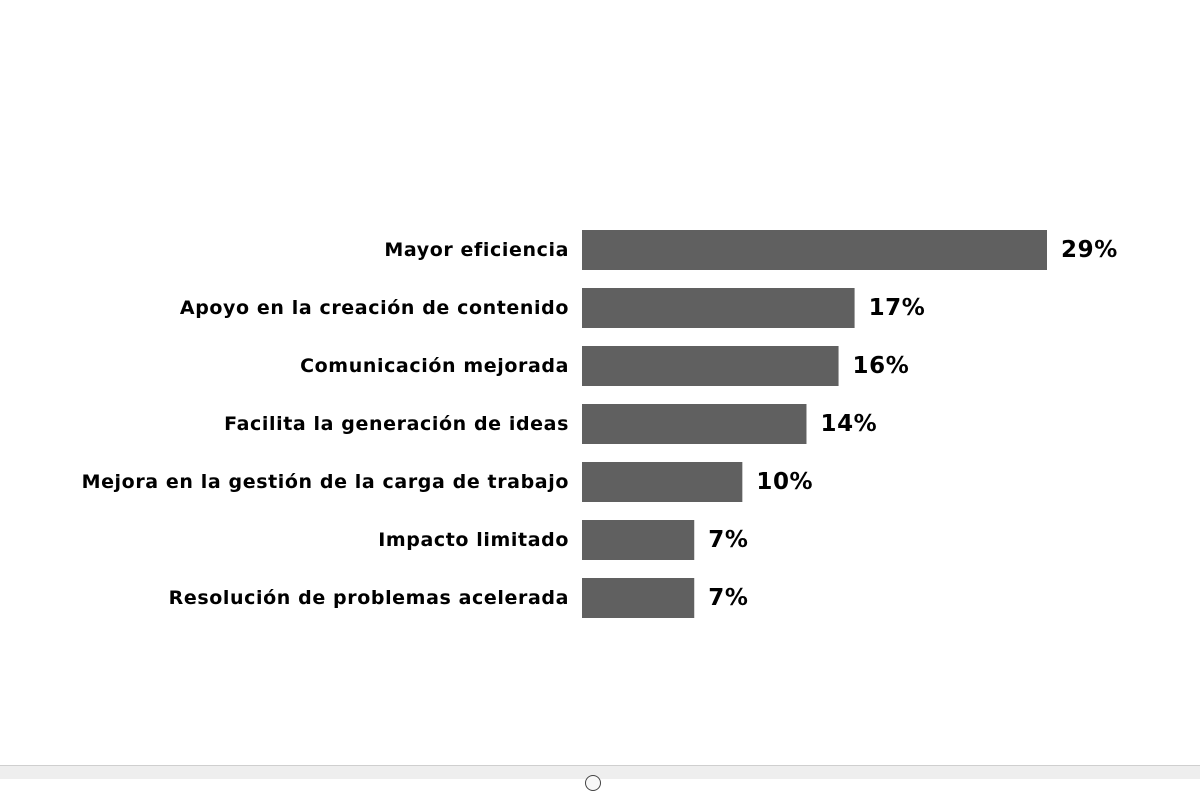 Image resolution: width=1200 pixels, height=791 pixels. I want to click on value-label-5: 10%, so click(784, 482).